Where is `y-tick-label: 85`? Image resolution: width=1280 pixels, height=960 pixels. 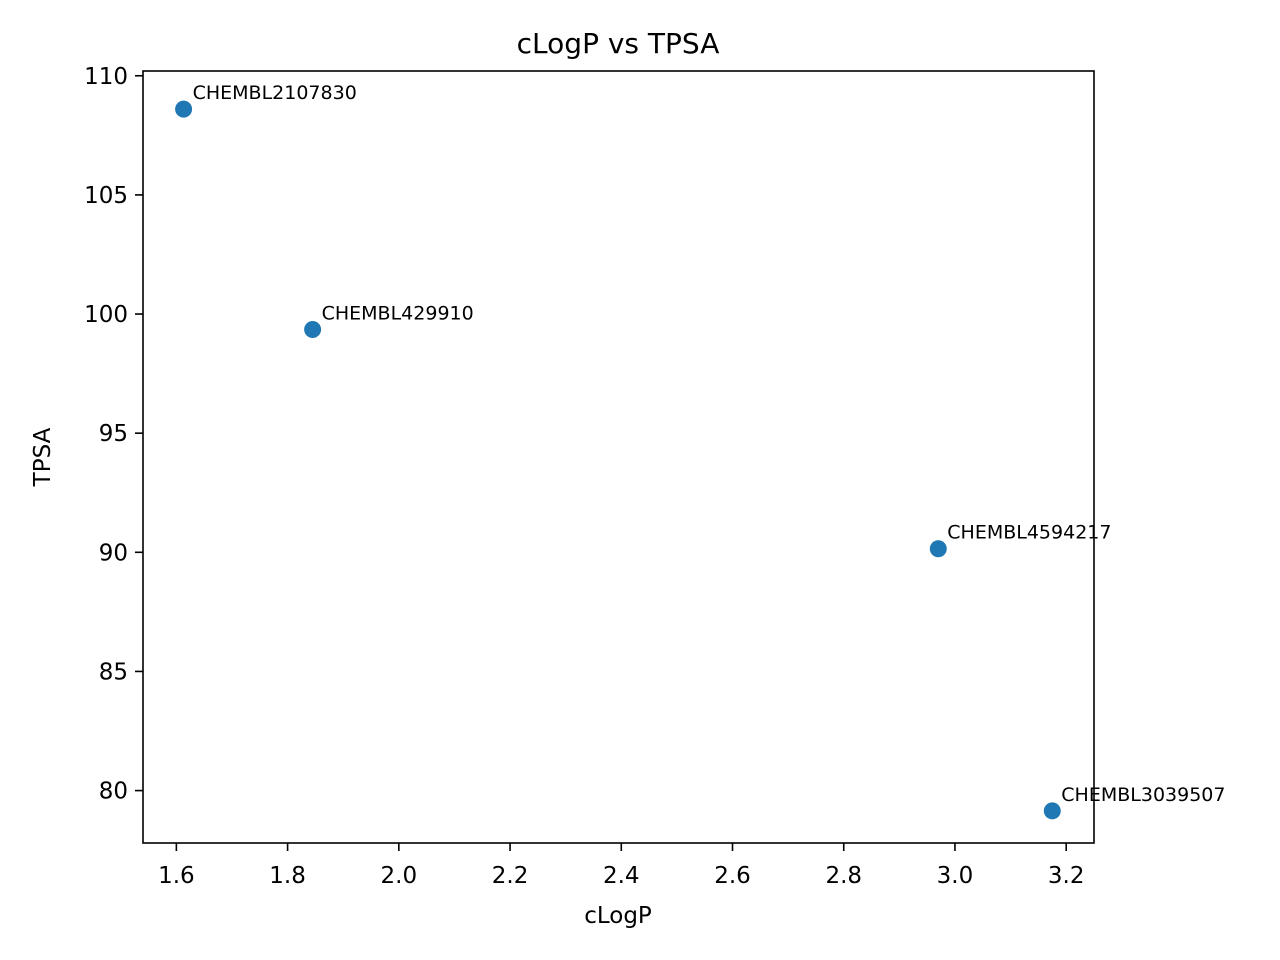 y-tick-label: 85 is located at coordinates (113, 672).